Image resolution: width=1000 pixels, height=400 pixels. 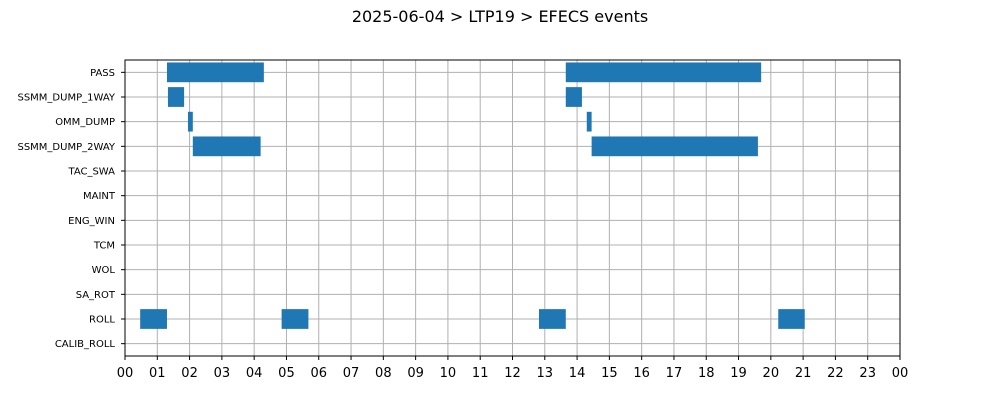 What do you see at coordinates (286, 373) in the screenshot?
I see `x-tick-label: 05` at bounding box center [286, 373].